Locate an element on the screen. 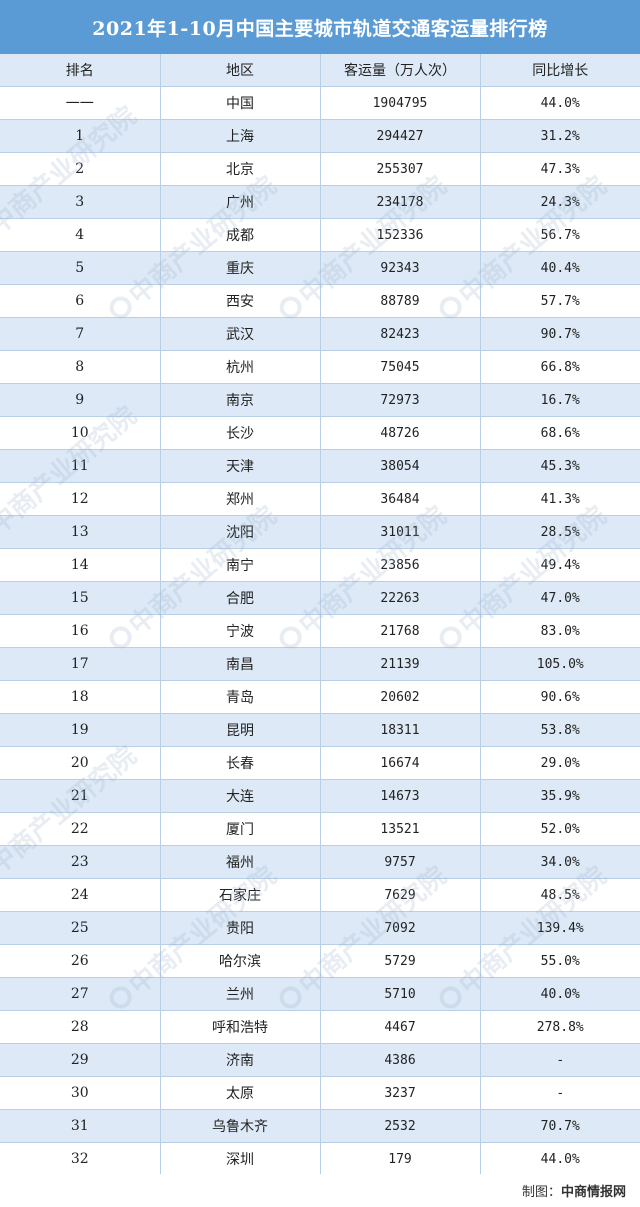 The height and width of the screenshot is (1207, 640). table-row: 26 哈尔滨 5729 55.0% is located at coordinates (320, 961).